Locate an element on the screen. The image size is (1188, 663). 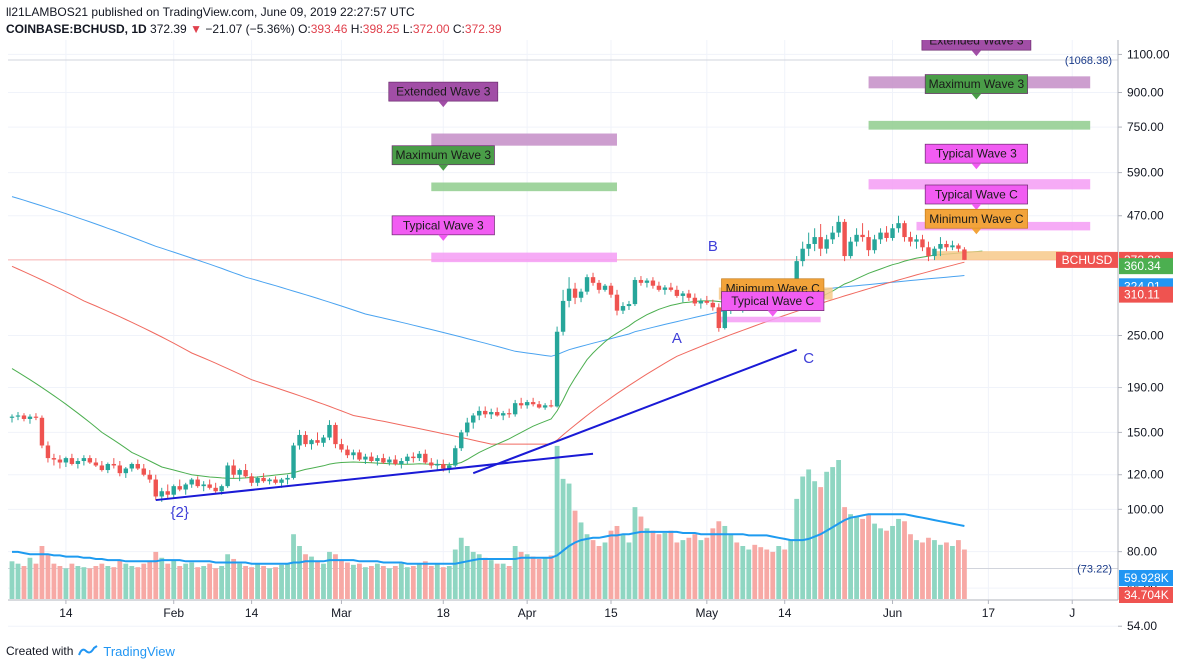
axis-price-label: 360.34 is located at coordinates (1146, 266).